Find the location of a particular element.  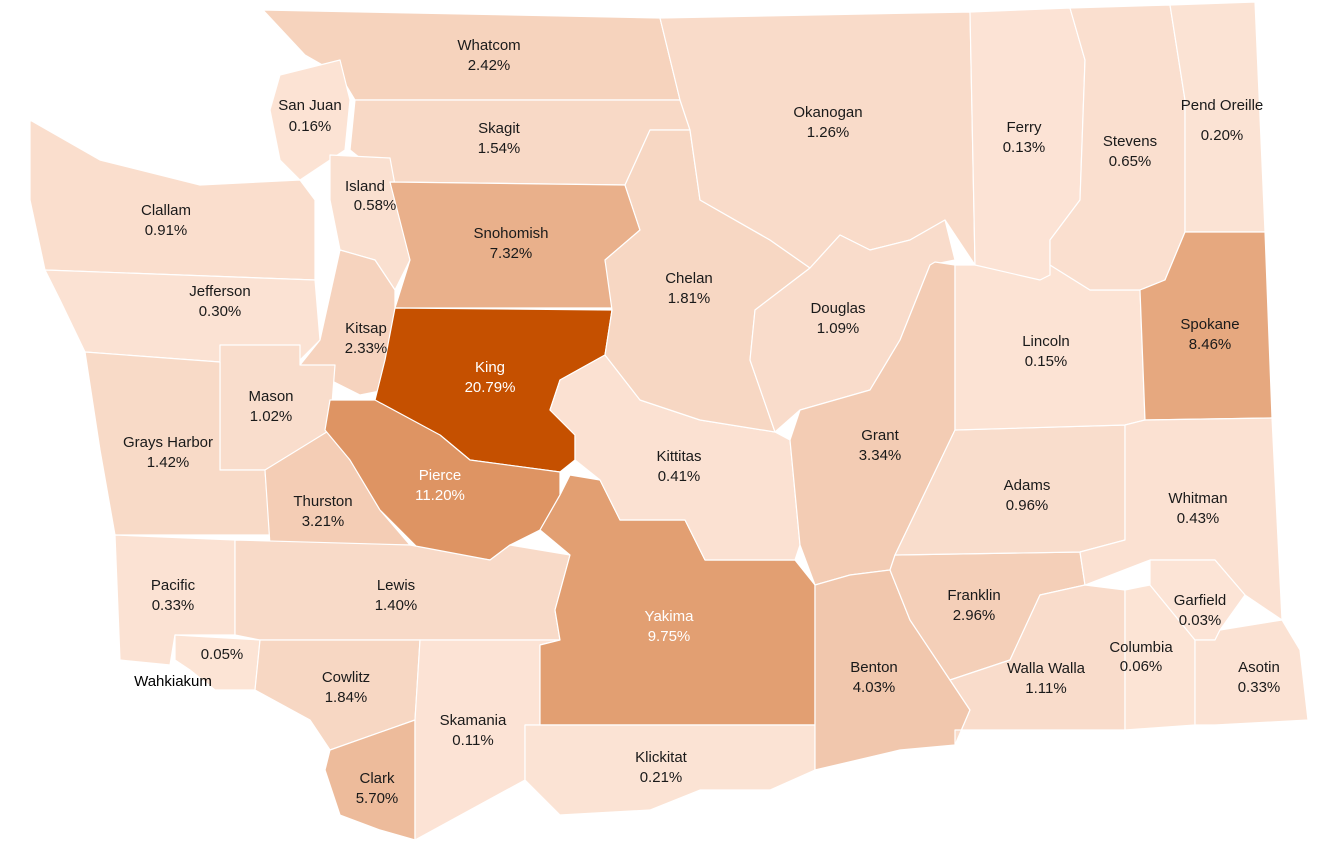

county-name: Chelan is located at coordinates (689, 278).